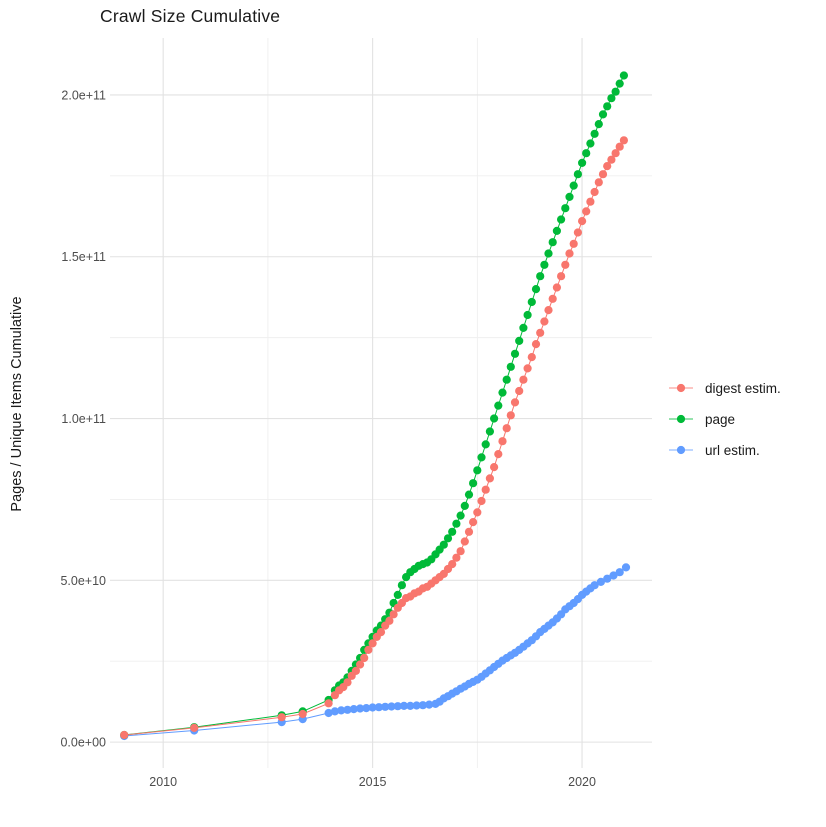  What do you see at coordinates (582, 782) in the screenshot?
I see `x-tick-label: 2020` at bounding box center [582, 782].